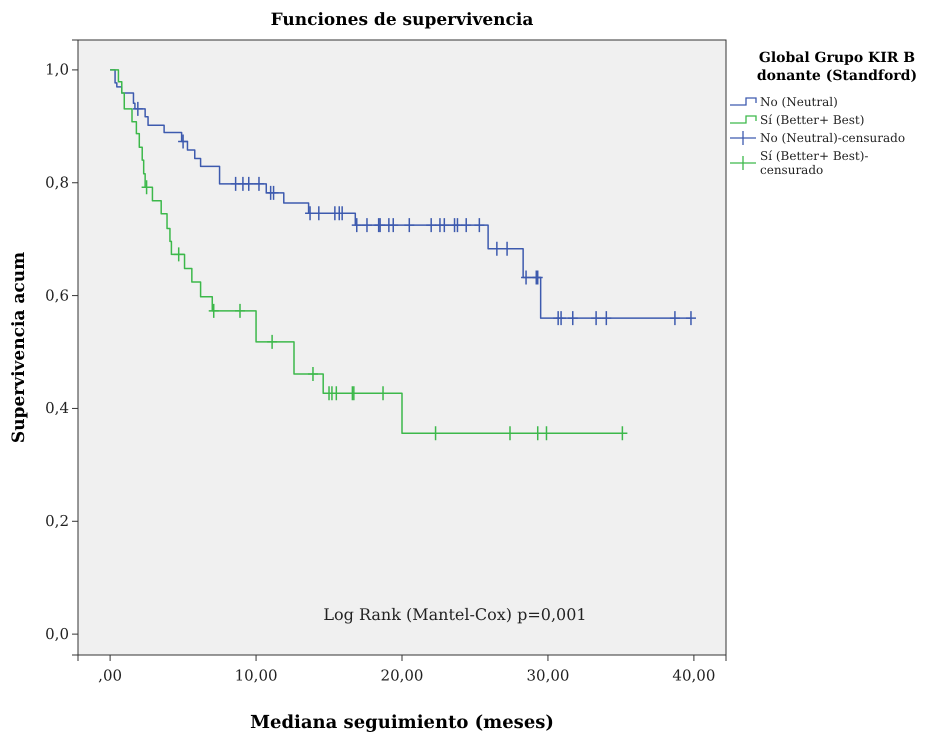  What do you see at coordinates (814, 163) in the screenshot?
I see `legend-label: Sí (Better+ Best)-censurado` at bounding box center [814, 163].